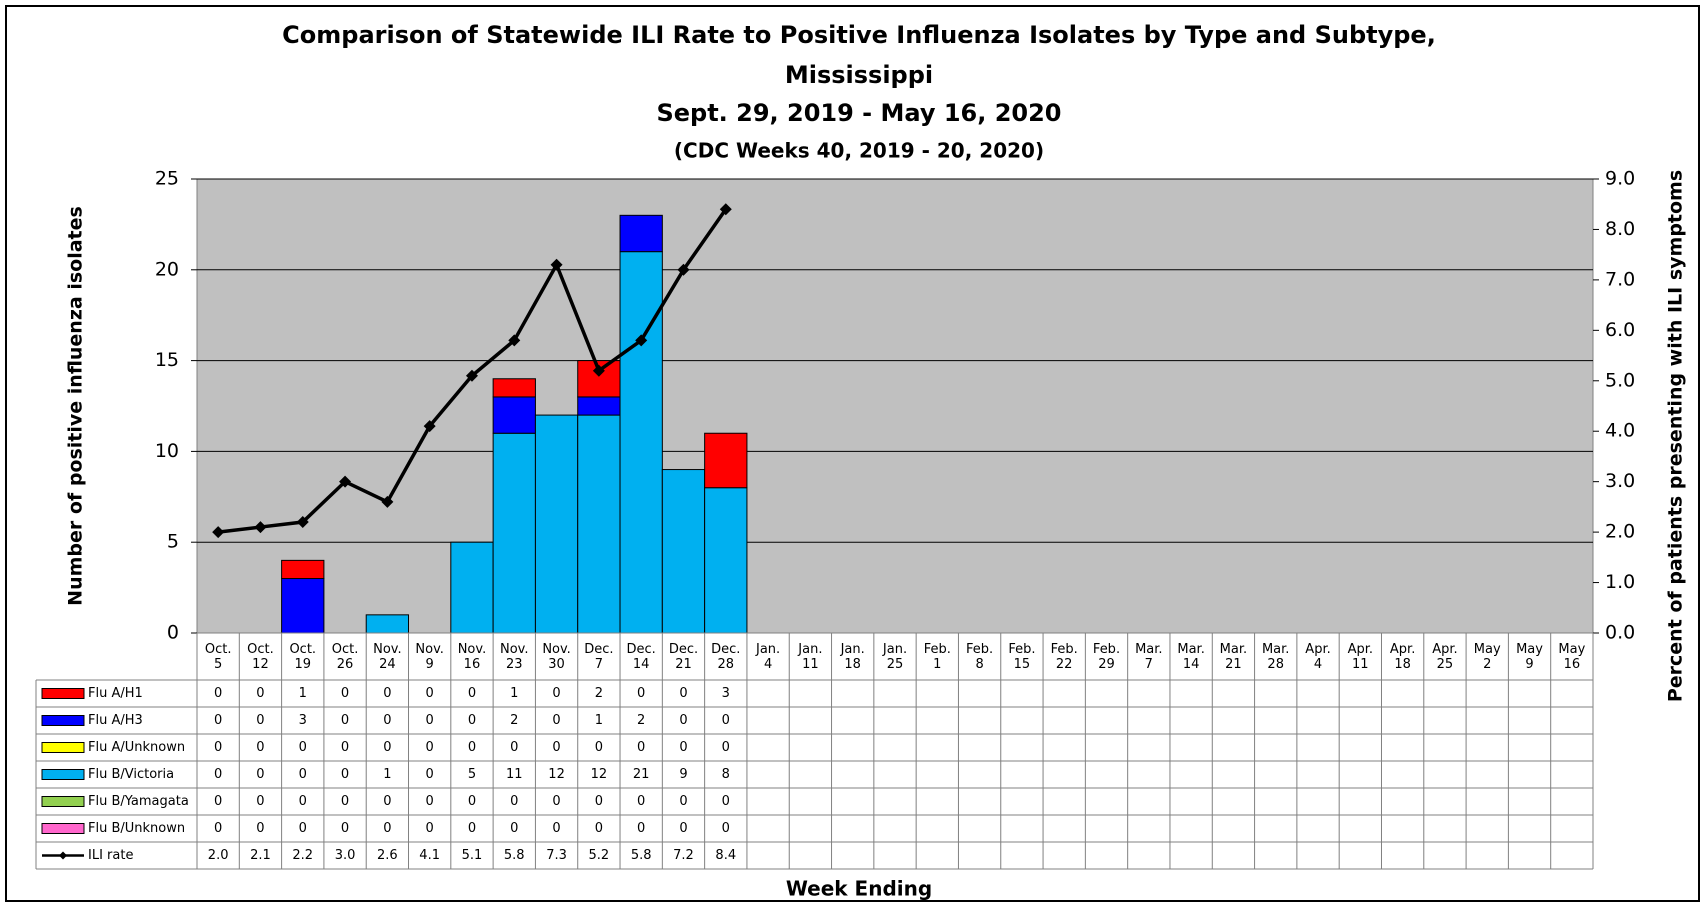 The width and height of the screenshot is (1705, 907). Describe the element at coordinates (1572, 656) in the screenshot. I see `x-tick-label-text: May 16` at that location.